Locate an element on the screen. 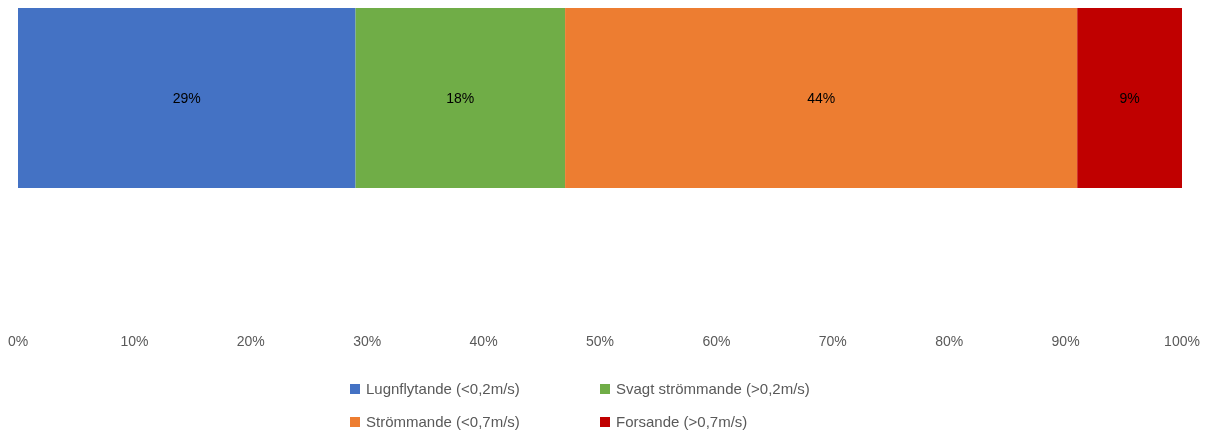 The image size is (1210, 442). data-label: 9% is located at coordinates (1129, 98).